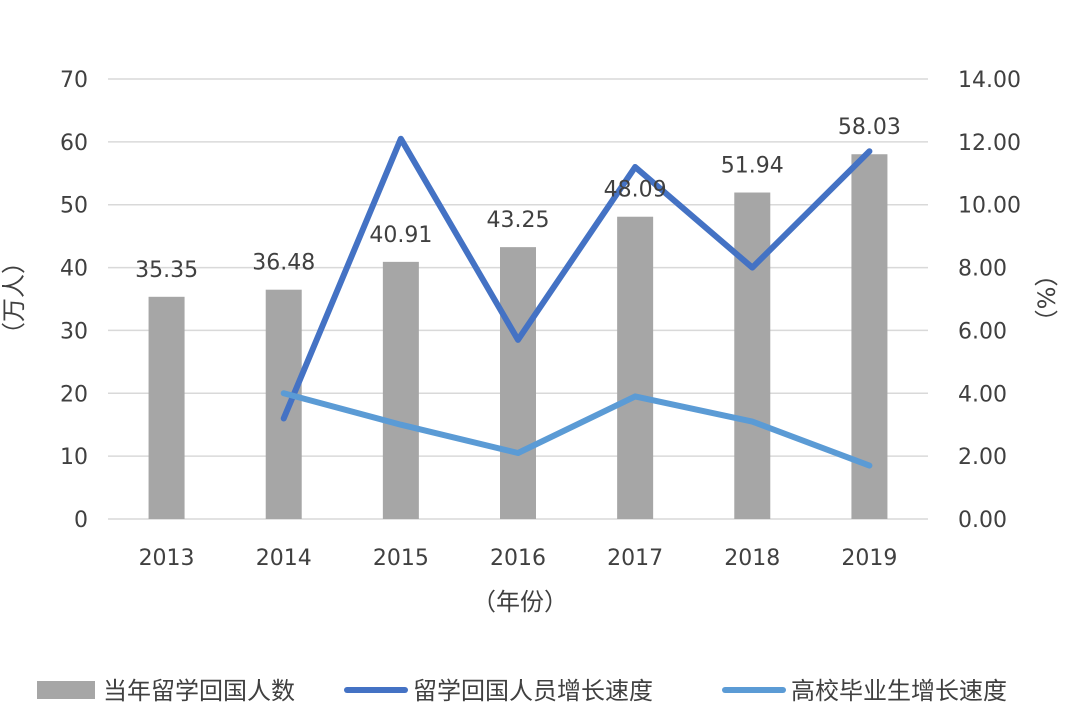 The width and height of the screenshot is (1080, 720). What do you see at coordinates (989, 300) in the screenshot?
I see `right-axis-ticks: 0.00 2.00 4.00 6.00 8.00 10.00 12.00 14.00` at bounding box center [989, 300].